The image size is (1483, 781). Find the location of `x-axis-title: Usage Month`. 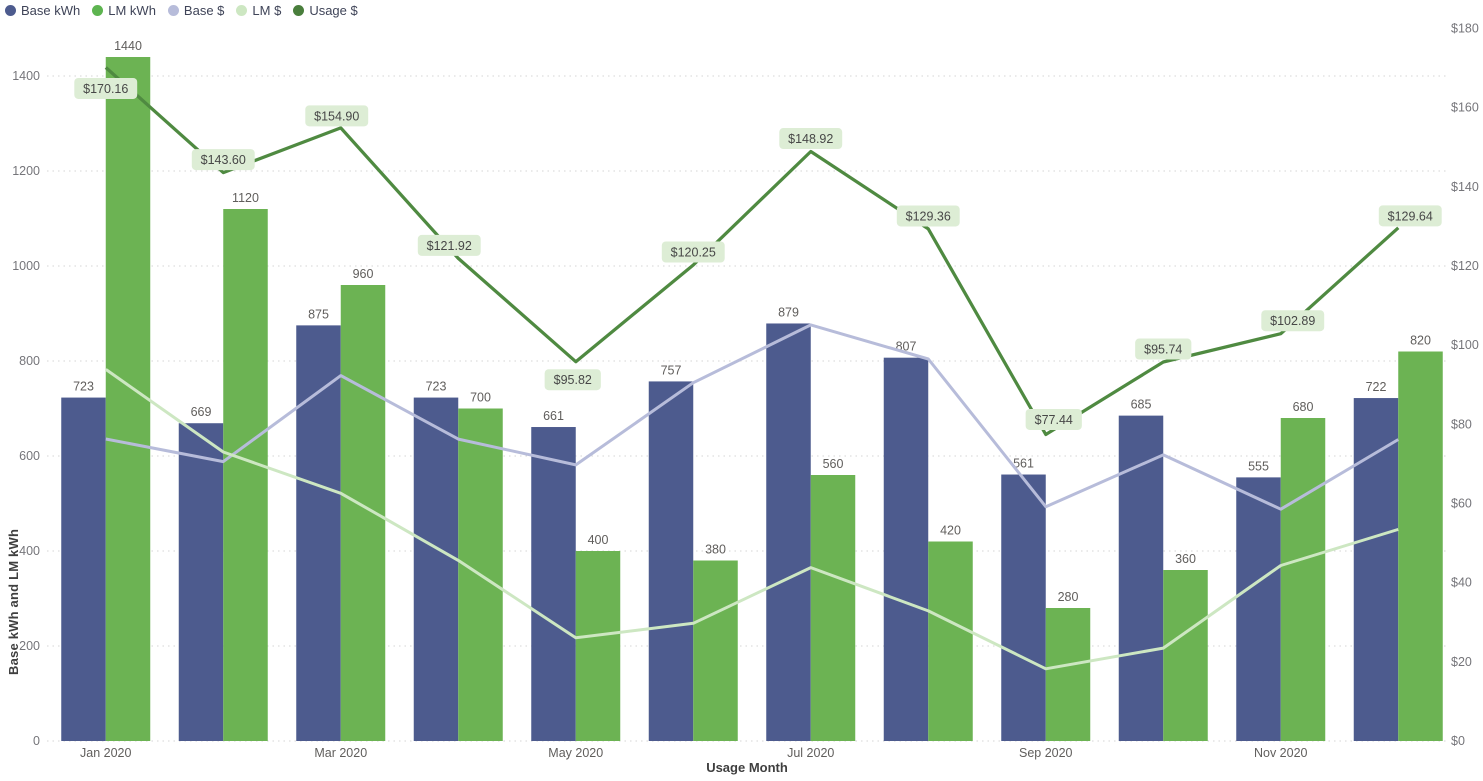

x-axis-title: Usage Month is located at coordinates (747, 767).